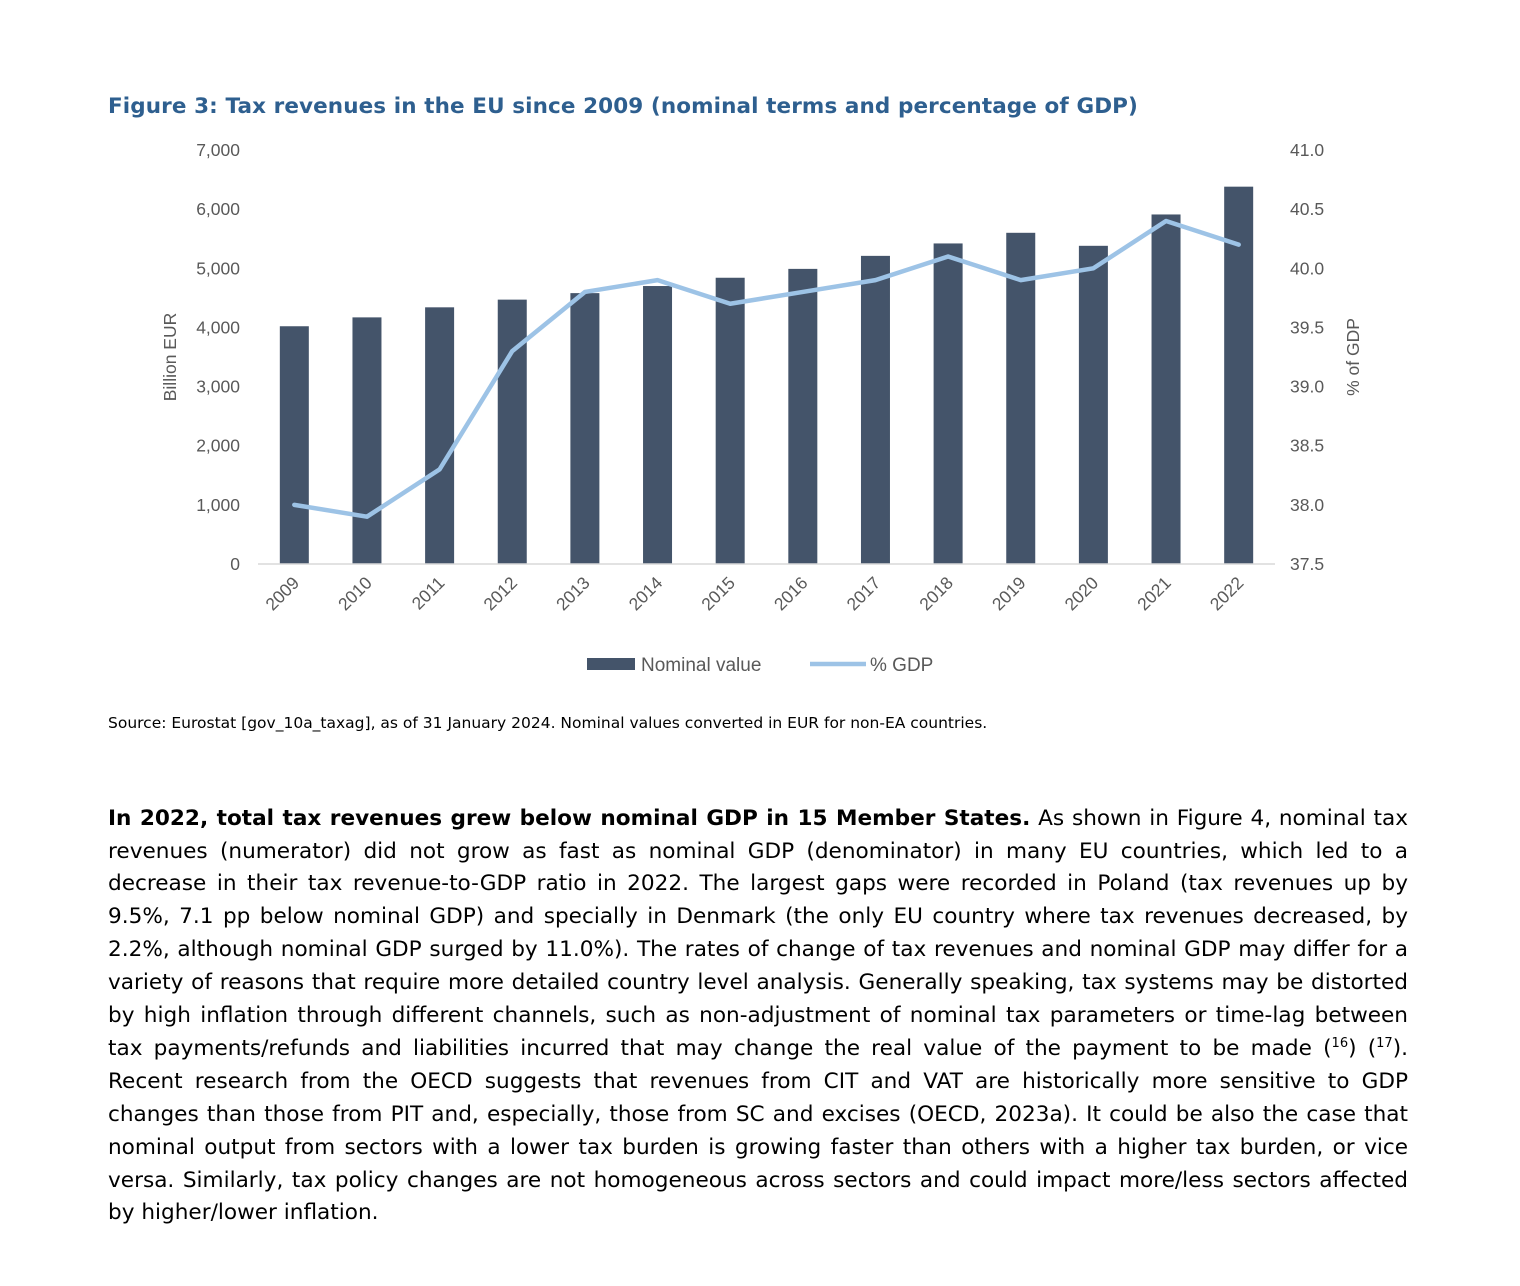 The height and width of the screenshot is (1286, 1520). What do you see at coordinates (1093, 404) in the screenshot?
I see `bar-2020` at bounding box center [1093, 404].